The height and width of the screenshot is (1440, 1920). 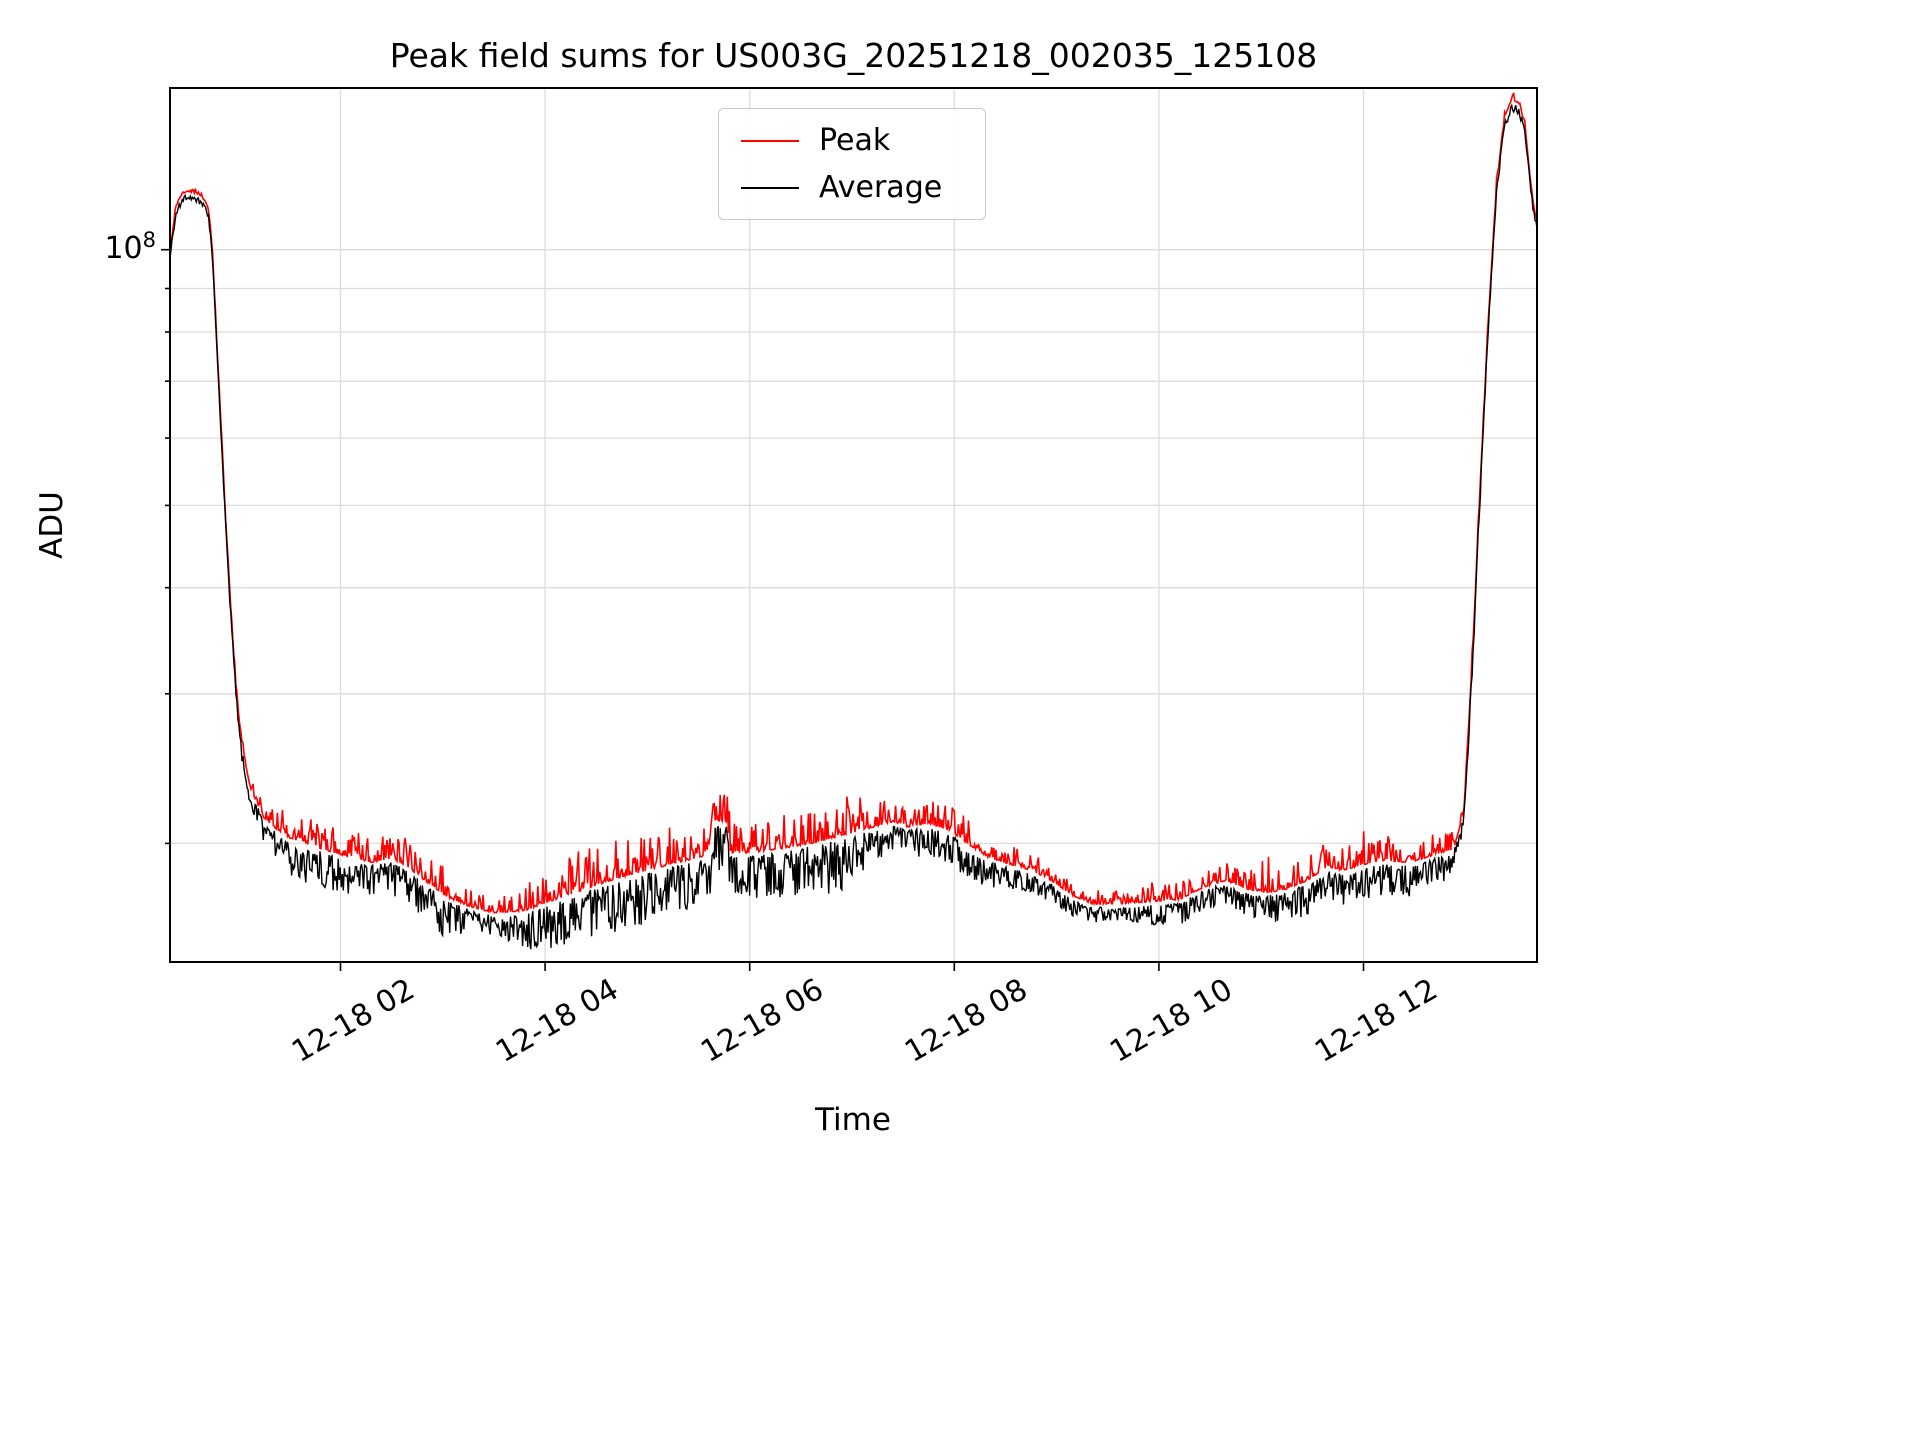 What do you see at coordinates (770, 187) in the screenshot?
I see `average-line-swatch` at bounding box center [770, 187].